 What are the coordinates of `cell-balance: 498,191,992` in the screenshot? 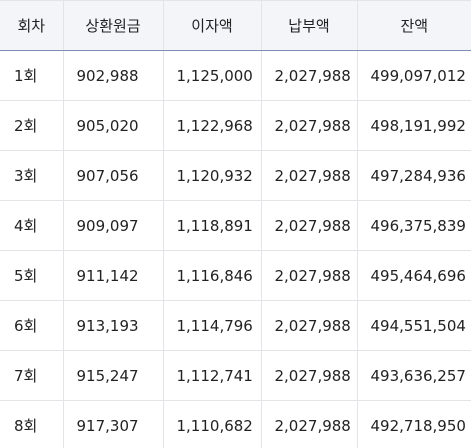 It's located at (414, 125).